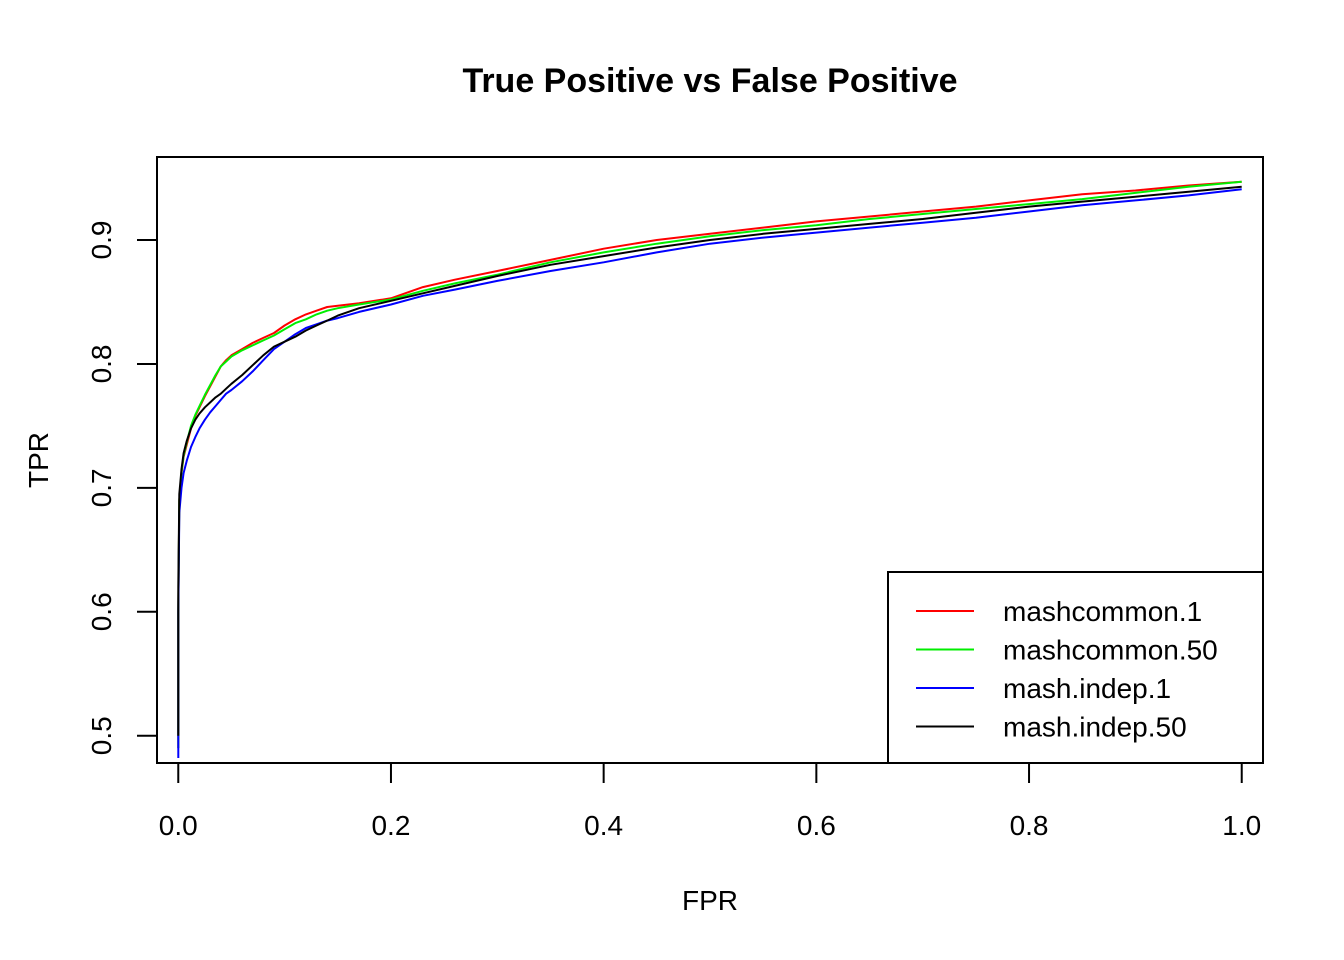 The image size is (1344, 960). Describe the element at coordinates (101, 487) in the screenshot. I see `y-tick-label: 0.7` at that location.